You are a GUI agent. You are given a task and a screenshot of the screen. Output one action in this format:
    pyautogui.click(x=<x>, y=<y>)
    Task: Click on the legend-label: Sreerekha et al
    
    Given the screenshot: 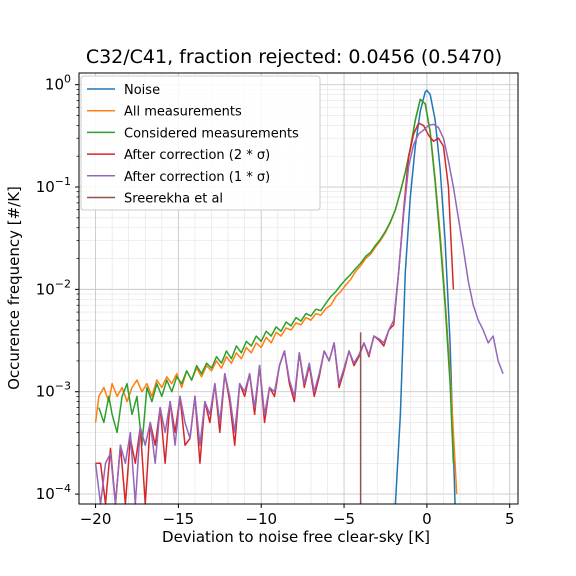 What is the action you would take?
    pyautogui.click(x=173, y=199)
    